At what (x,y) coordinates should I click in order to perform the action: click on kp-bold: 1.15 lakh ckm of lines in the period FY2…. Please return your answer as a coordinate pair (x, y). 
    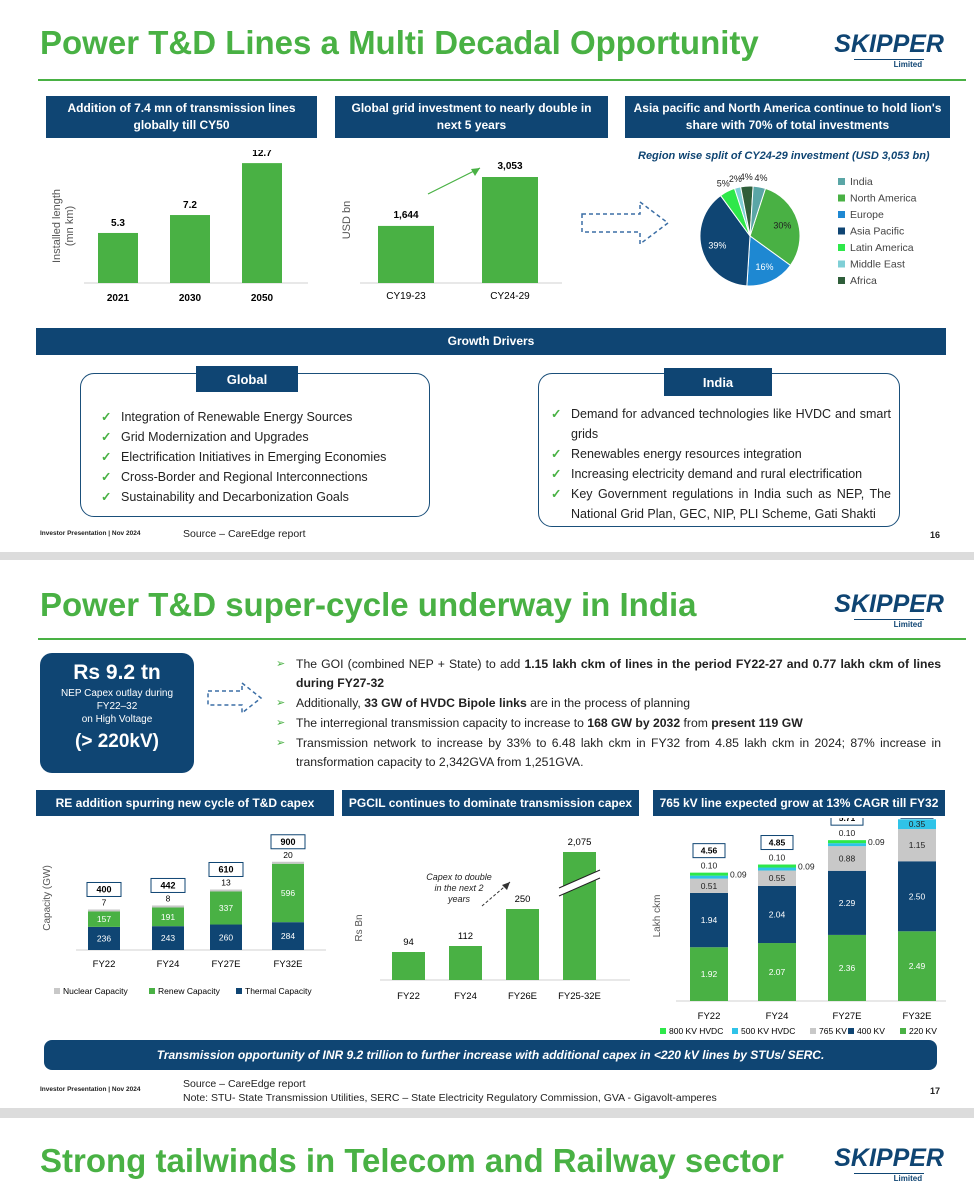
    Looking at the image, I should click on (618, 673).